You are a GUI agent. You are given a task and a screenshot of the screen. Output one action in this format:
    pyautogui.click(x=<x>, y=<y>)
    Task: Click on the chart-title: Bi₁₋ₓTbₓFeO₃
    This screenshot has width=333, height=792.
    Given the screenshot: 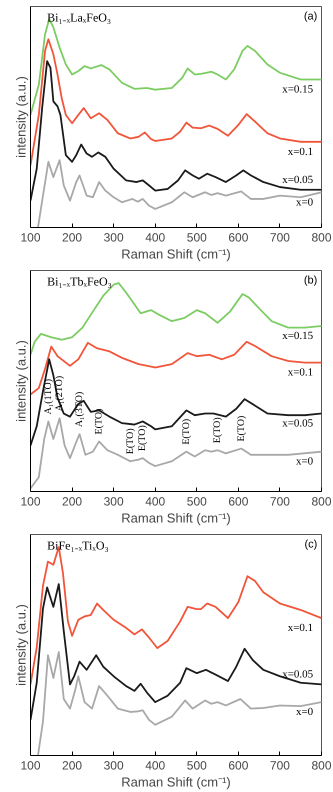 What is the action you would take?
    pyautogui.click(x=79, y=281)
    